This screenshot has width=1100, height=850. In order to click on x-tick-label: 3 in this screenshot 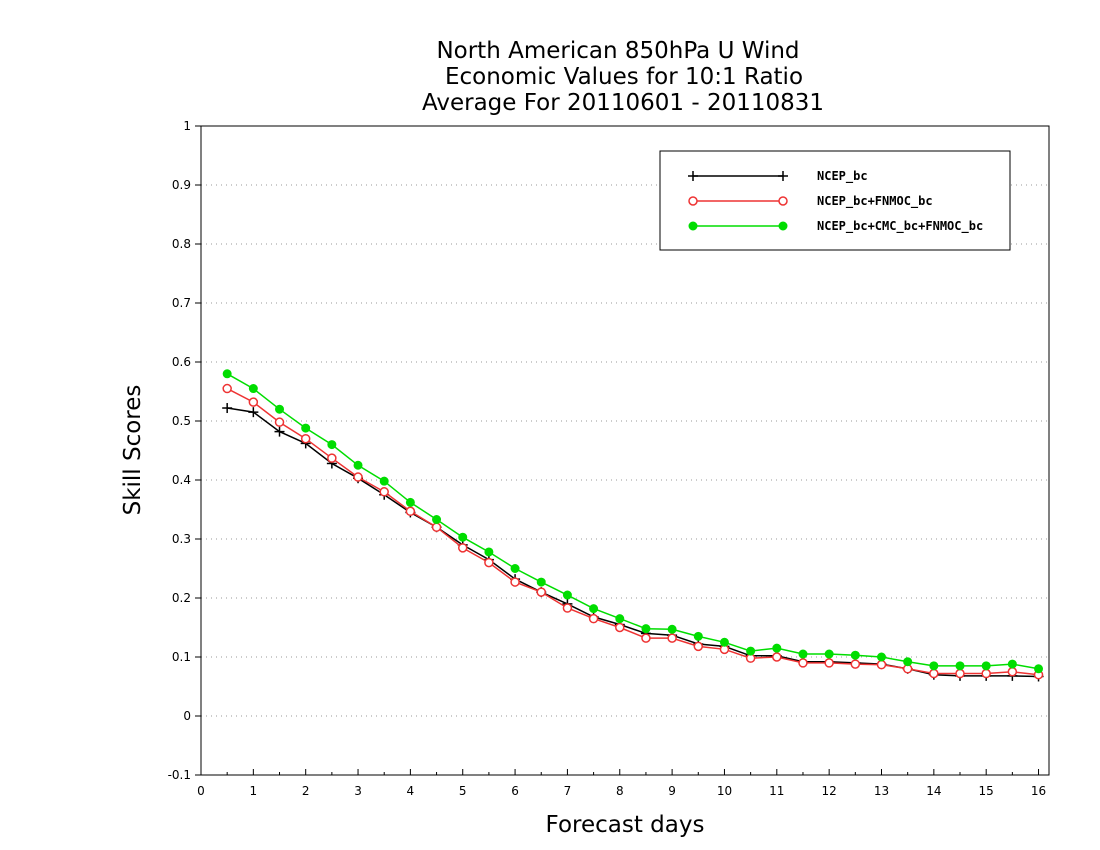, I will do `click(358, 791)`.